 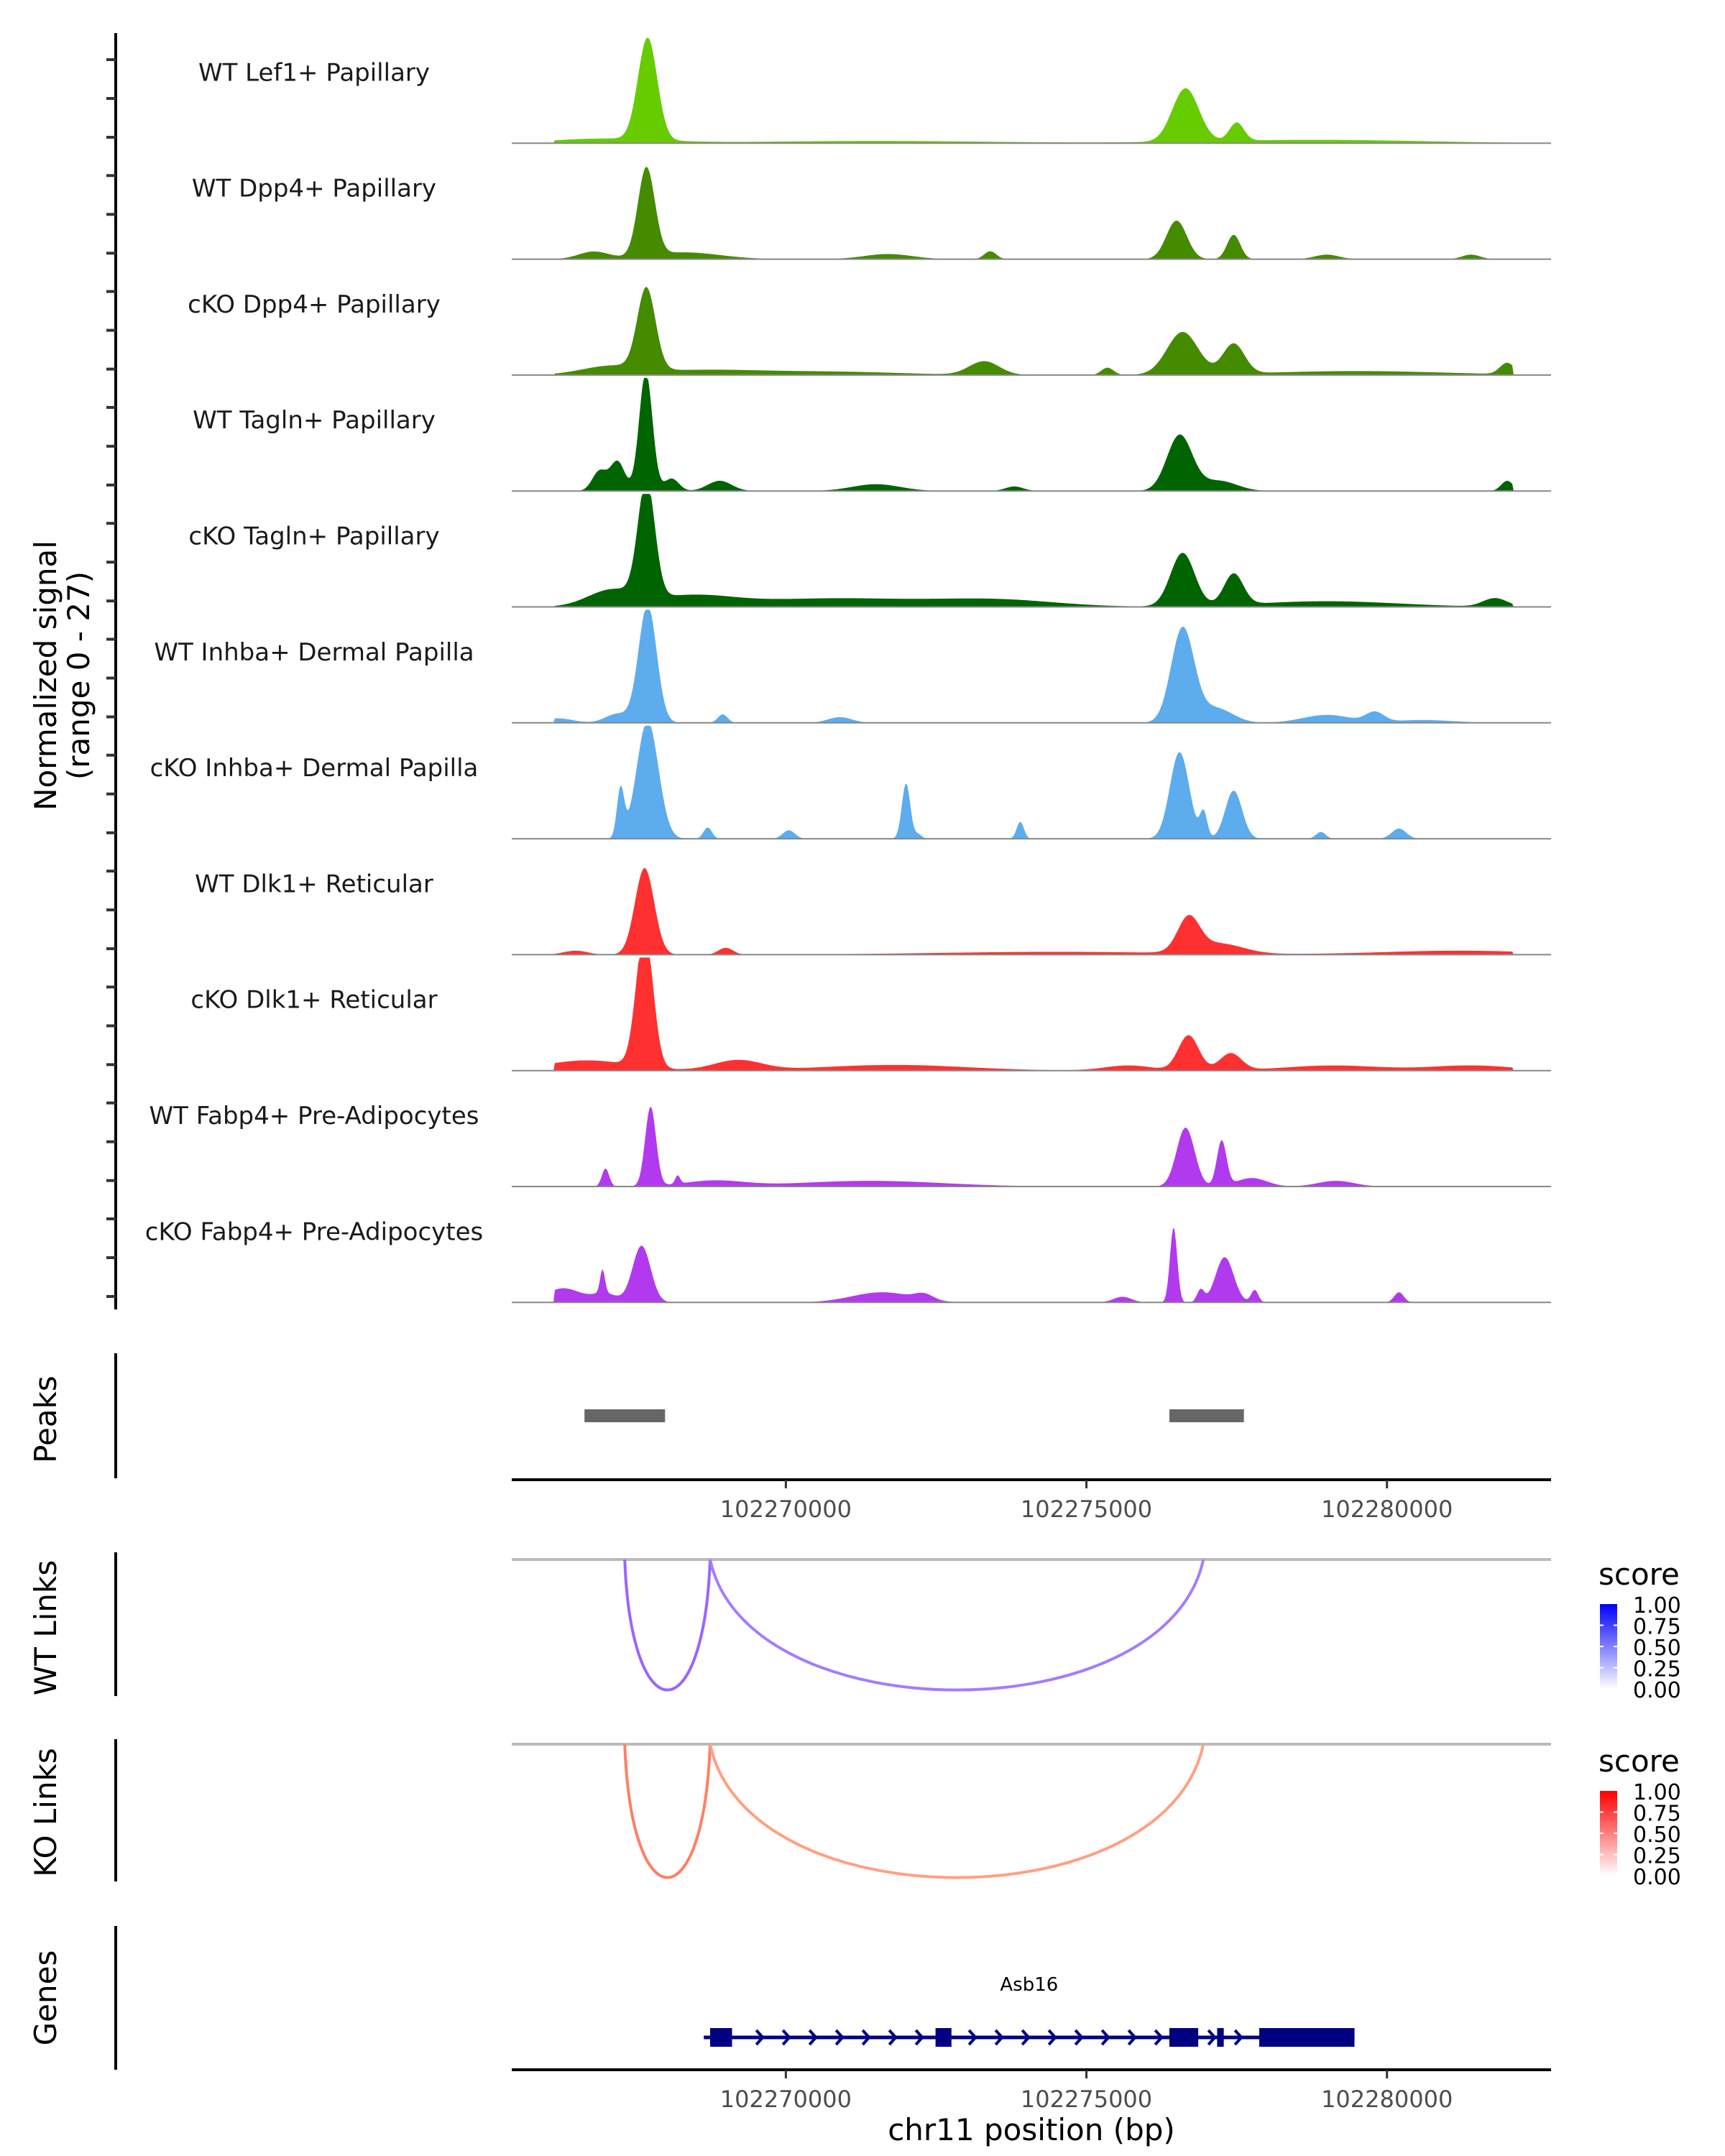 What do you see at coordinates (850, 1144) in the screenshot?
I see `coverage-track: WT Fabp4+ Pre-Adipocytes` at bounding box center [850, 1144].